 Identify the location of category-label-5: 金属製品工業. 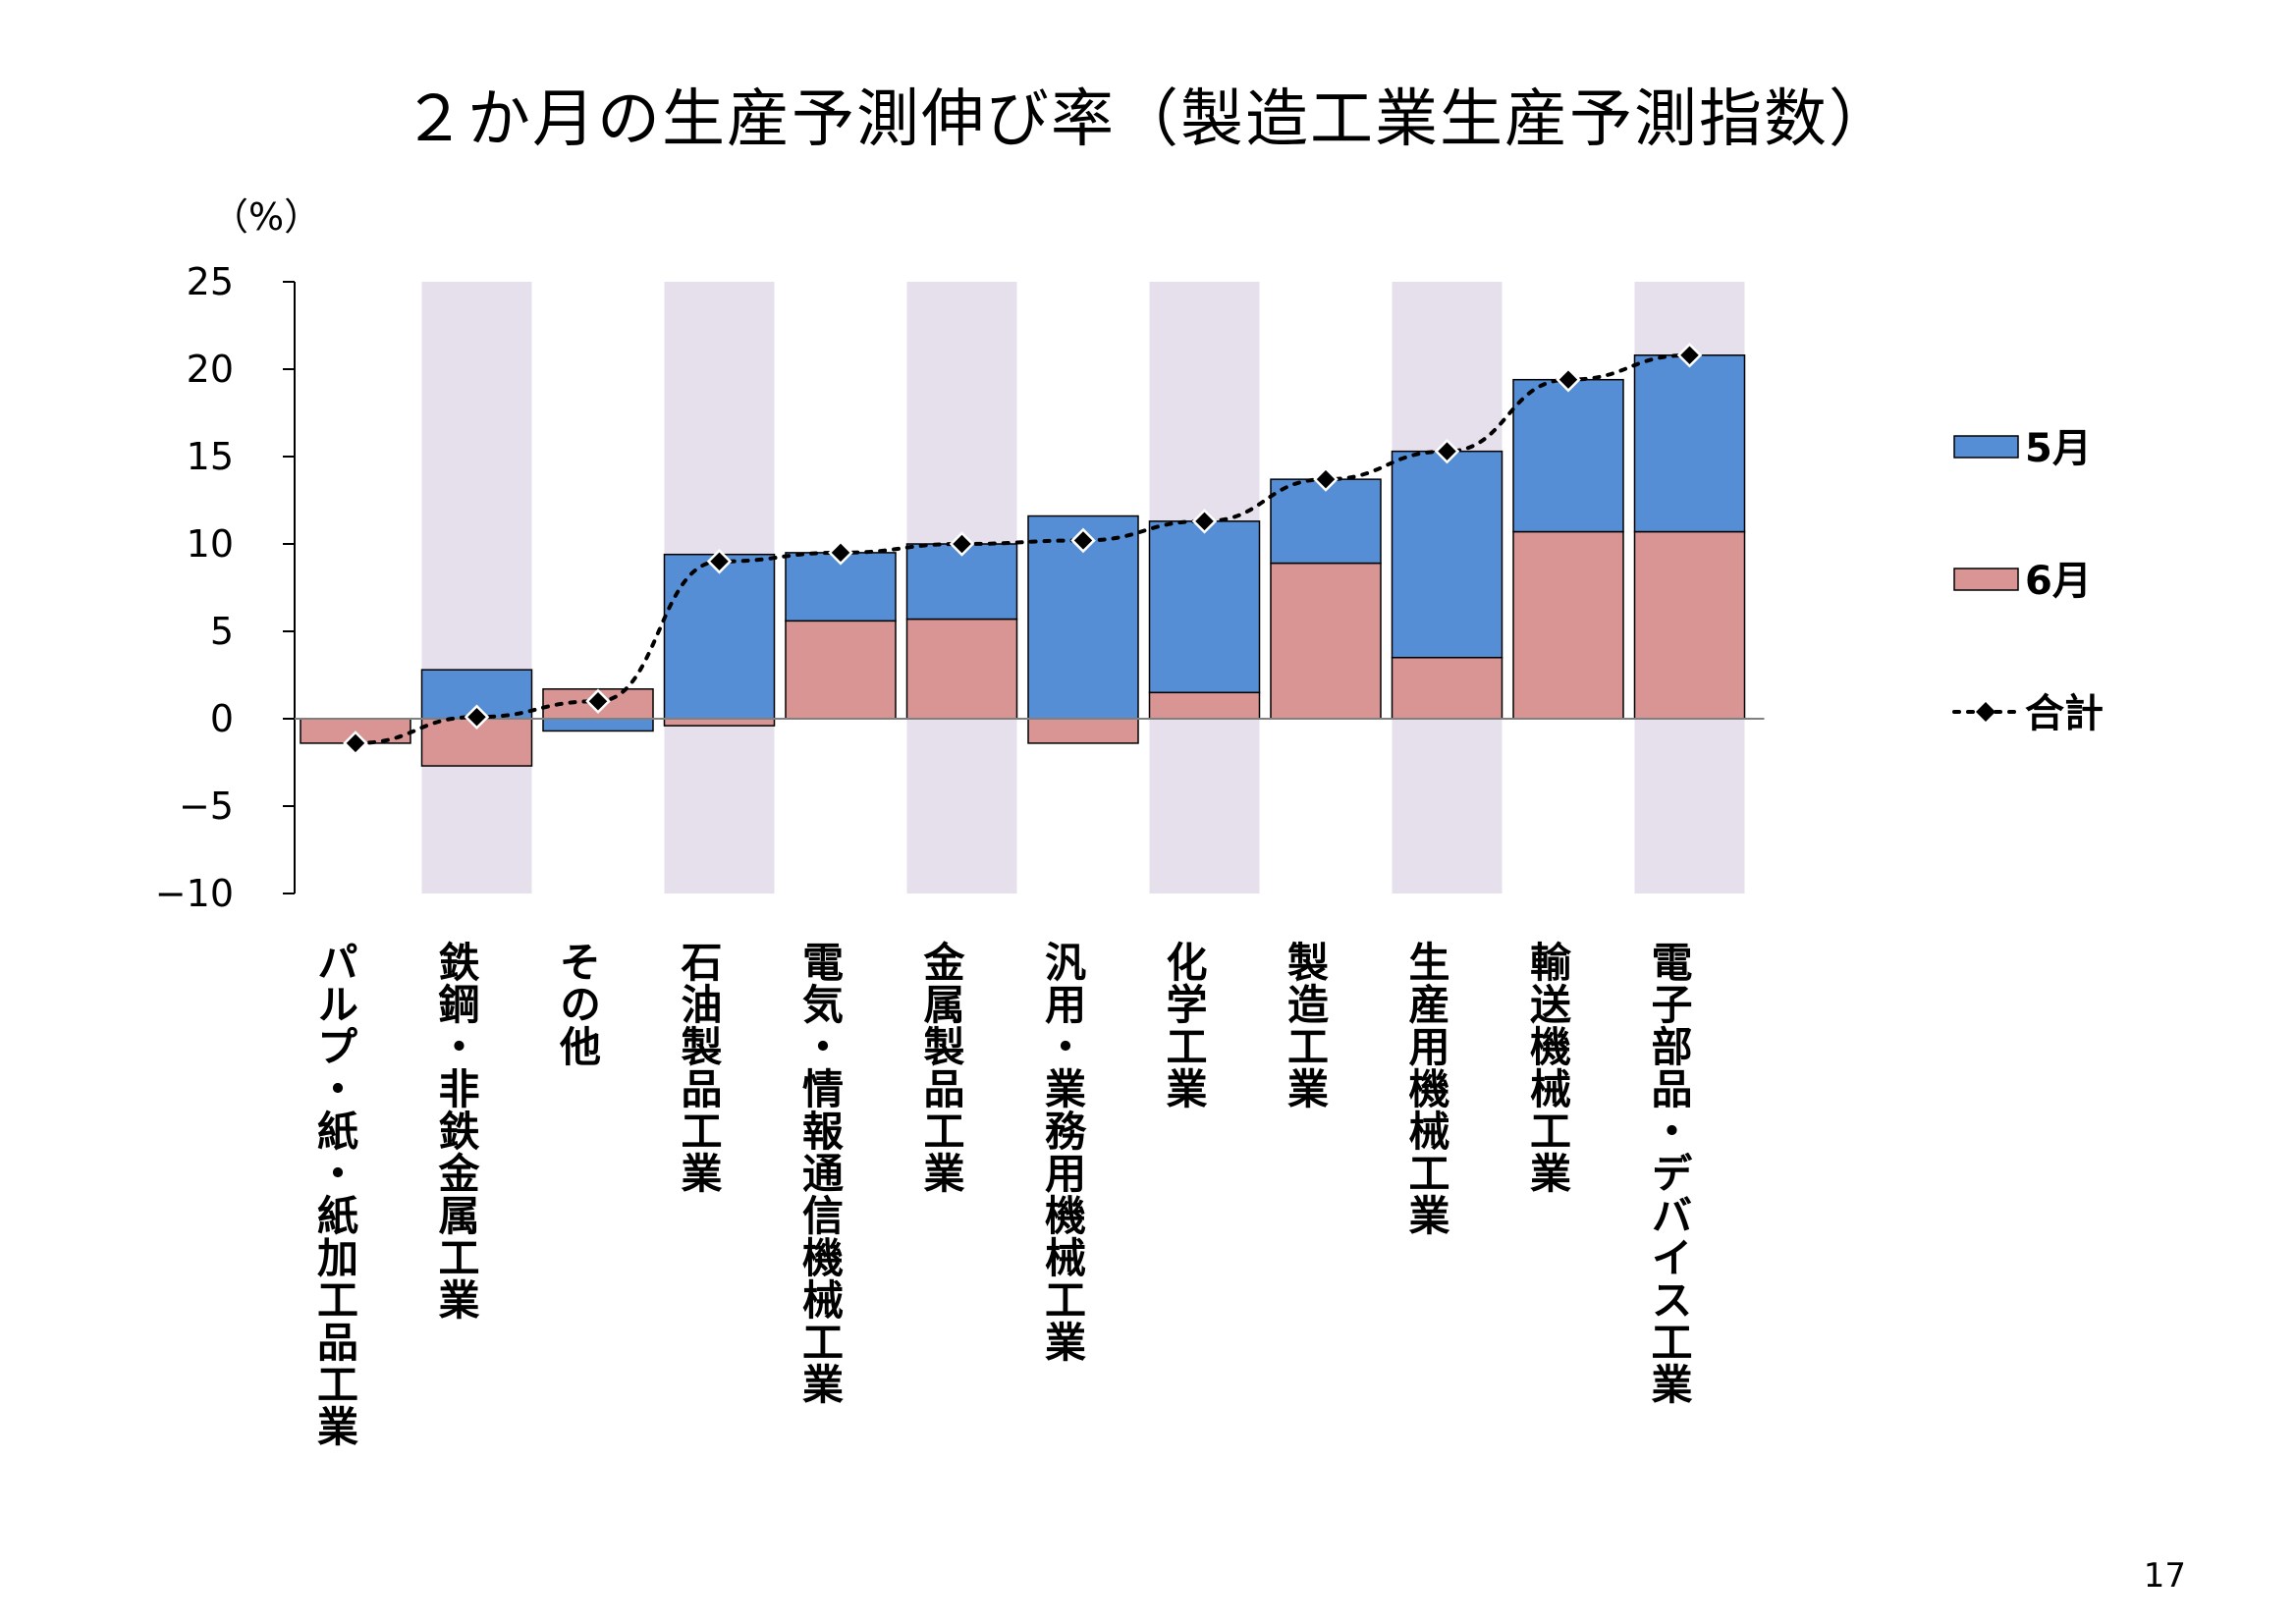
(941, 1067).